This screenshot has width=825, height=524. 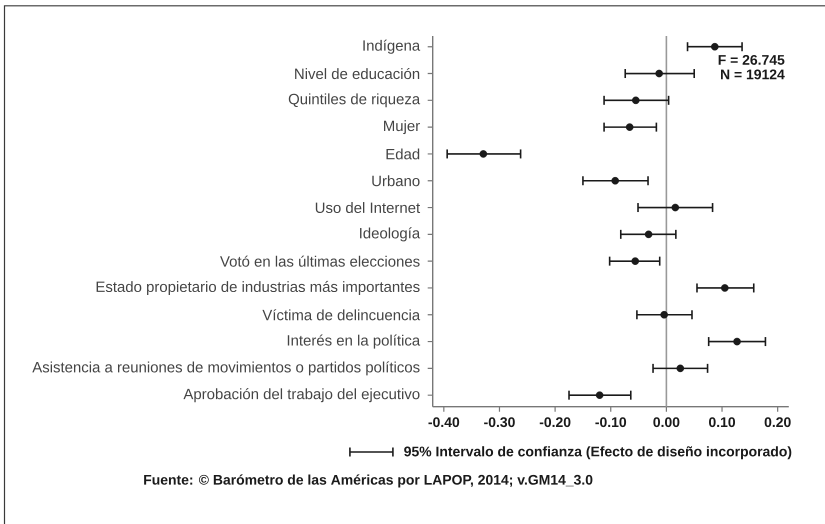 What do you see at coordinates (390, 234) in the screenshot?
I see `y-tick-label: Ideología` at bounding box center [390, 234].